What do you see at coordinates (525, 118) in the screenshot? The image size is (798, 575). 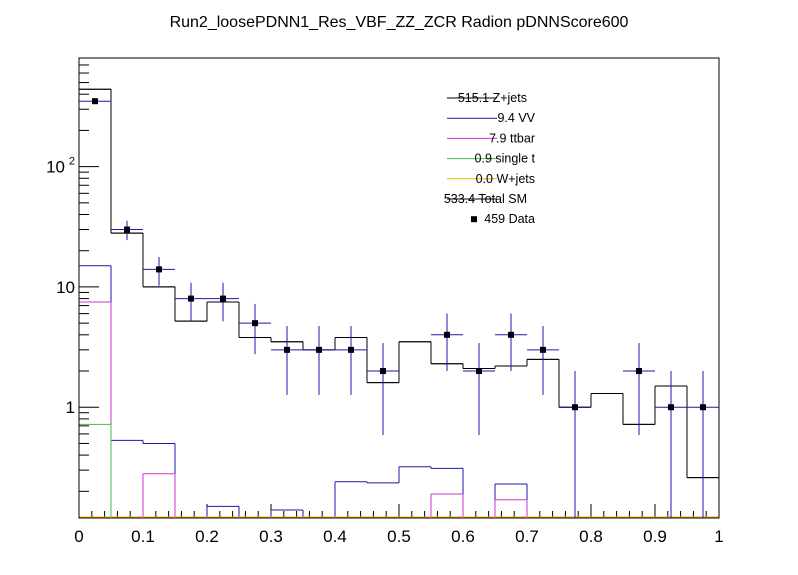 I see `legend-label: VV` at bounding box center [525, 118].